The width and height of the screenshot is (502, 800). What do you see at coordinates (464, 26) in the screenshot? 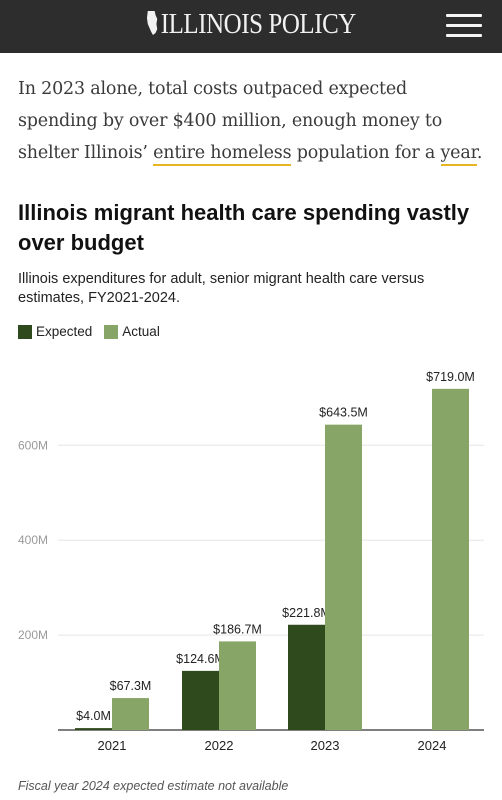
I see `hamburger-menu-icon` at bounding box center [464, 26].